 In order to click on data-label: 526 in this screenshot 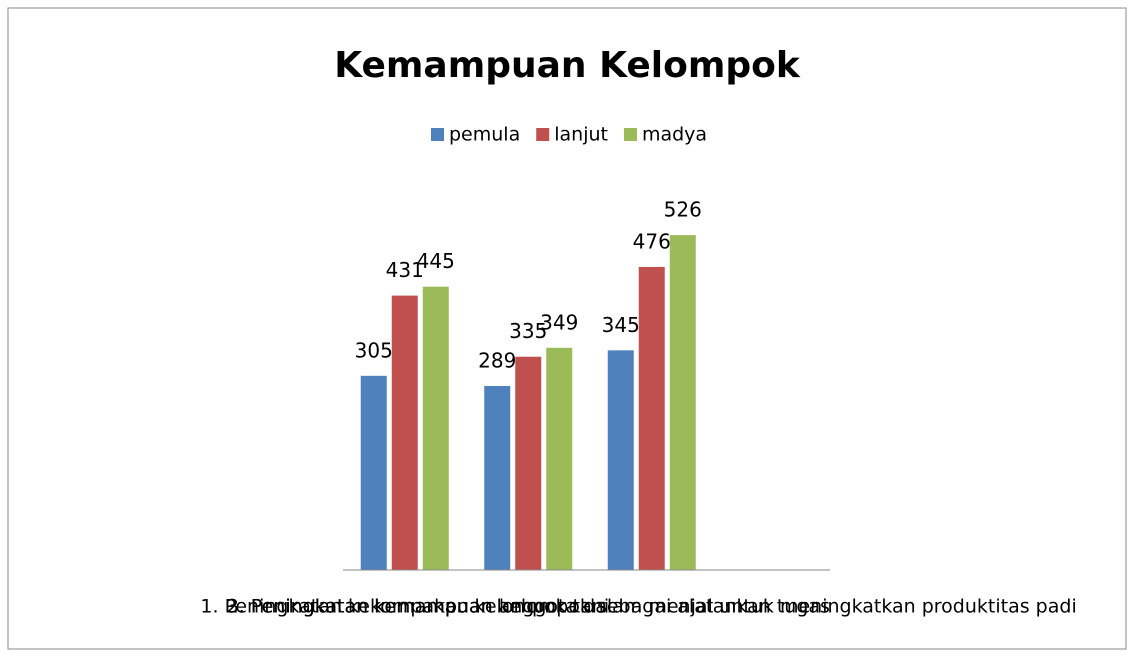, I will do `click(683, 210)`.